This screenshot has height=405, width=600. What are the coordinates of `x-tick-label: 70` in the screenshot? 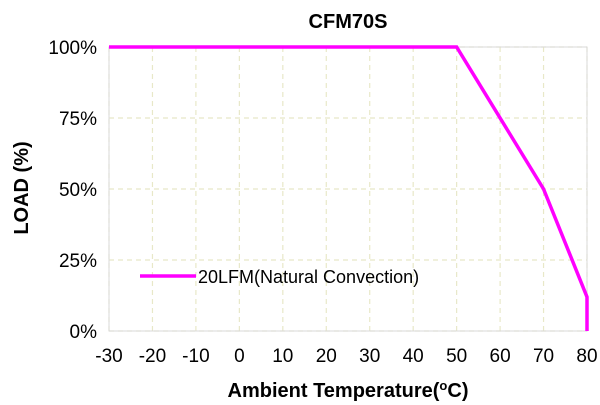 It's located at (543, 356).